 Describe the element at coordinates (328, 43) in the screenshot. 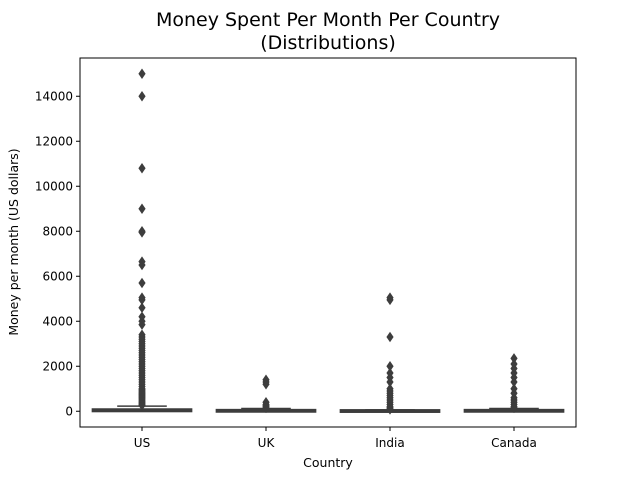

I see `chart-title-line-2: (Distributions)` at that location.